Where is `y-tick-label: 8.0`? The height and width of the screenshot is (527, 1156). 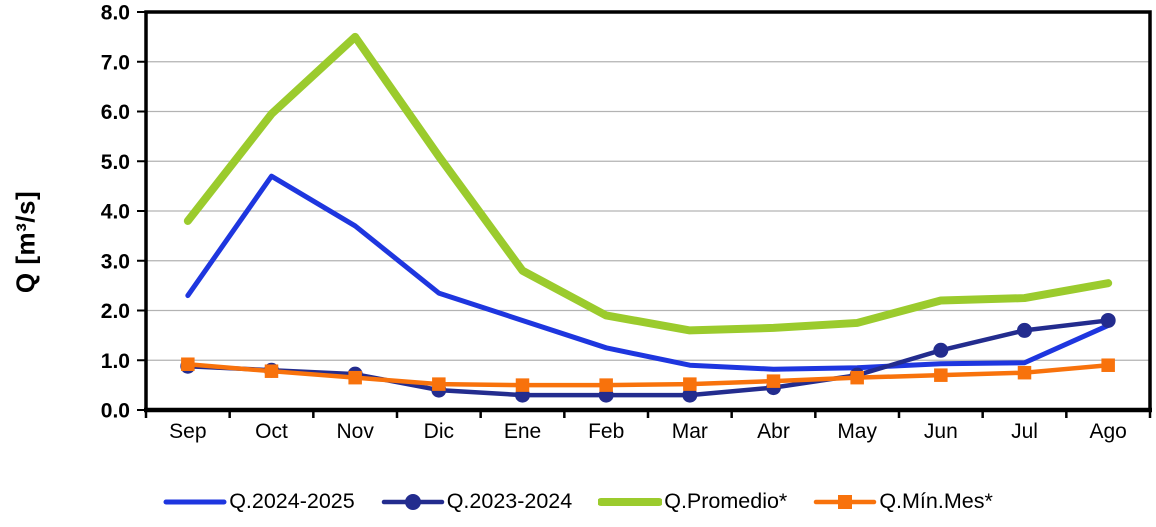
y-tick-label: 8.0 is located at coordinates (115, 13).